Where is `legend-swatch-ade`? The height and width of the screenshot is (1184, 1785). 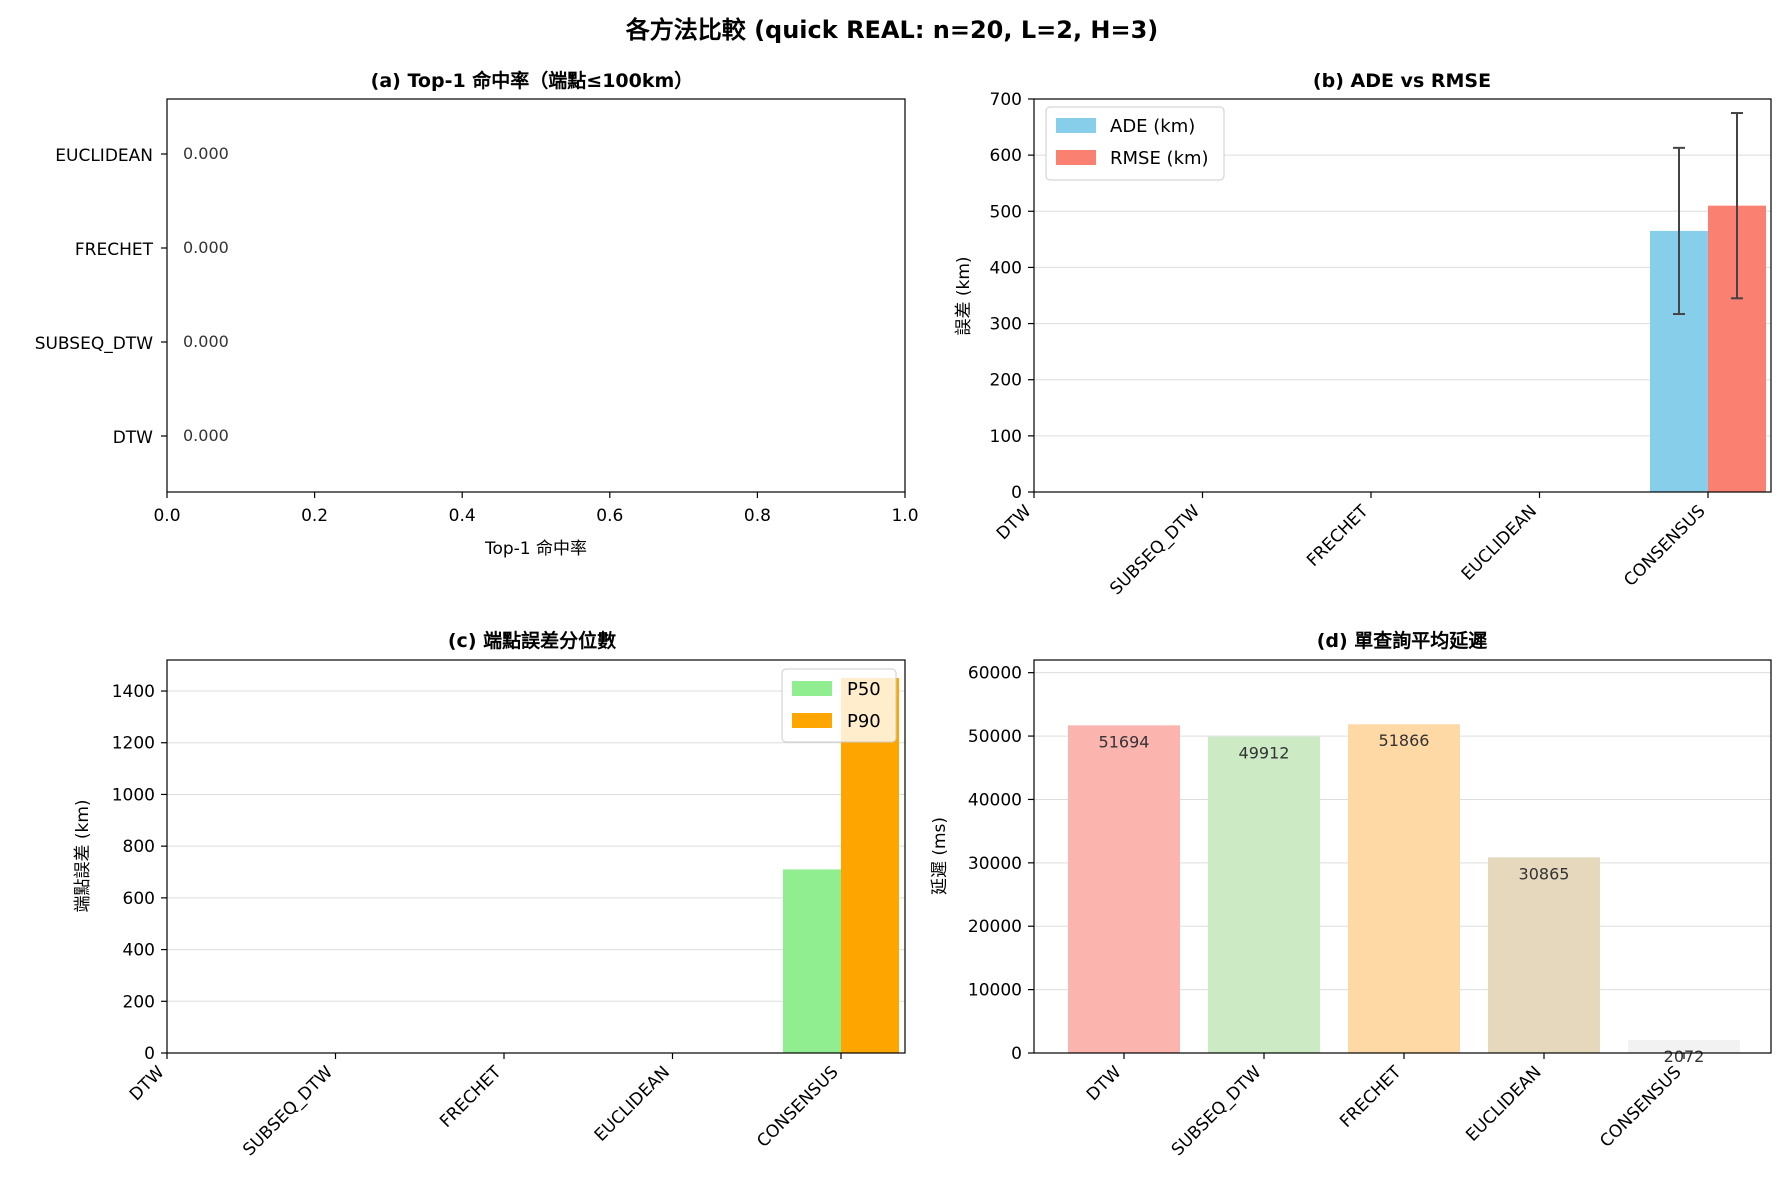
legend-swatch-ade is located at coordinates (1076, 125).